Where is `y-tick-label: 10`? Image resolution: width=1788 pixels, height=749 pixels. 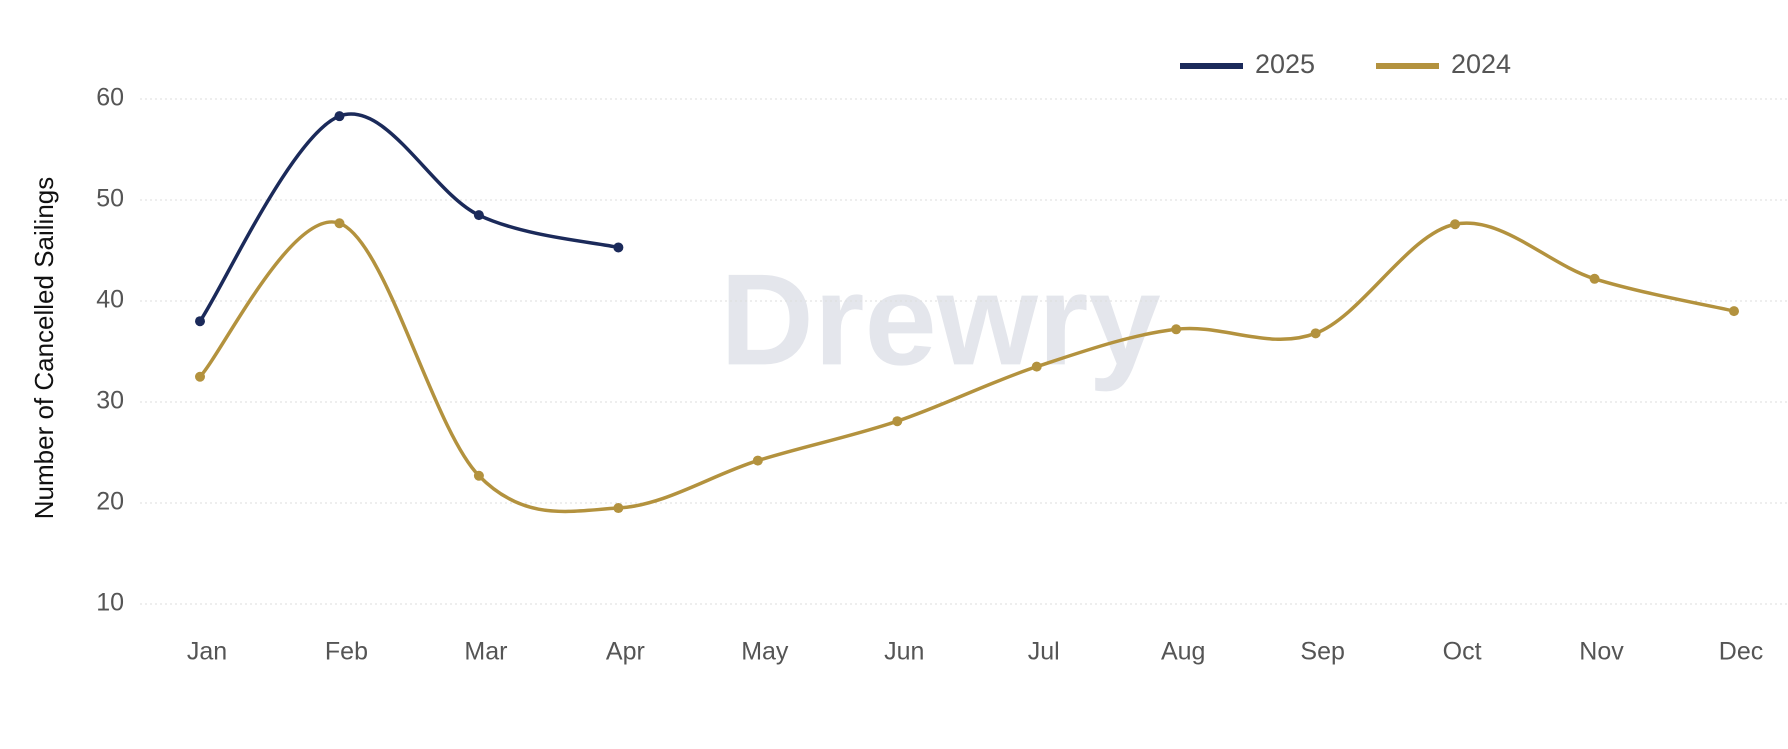 y-tick-label: 10 is located at coordinates (110, 603).